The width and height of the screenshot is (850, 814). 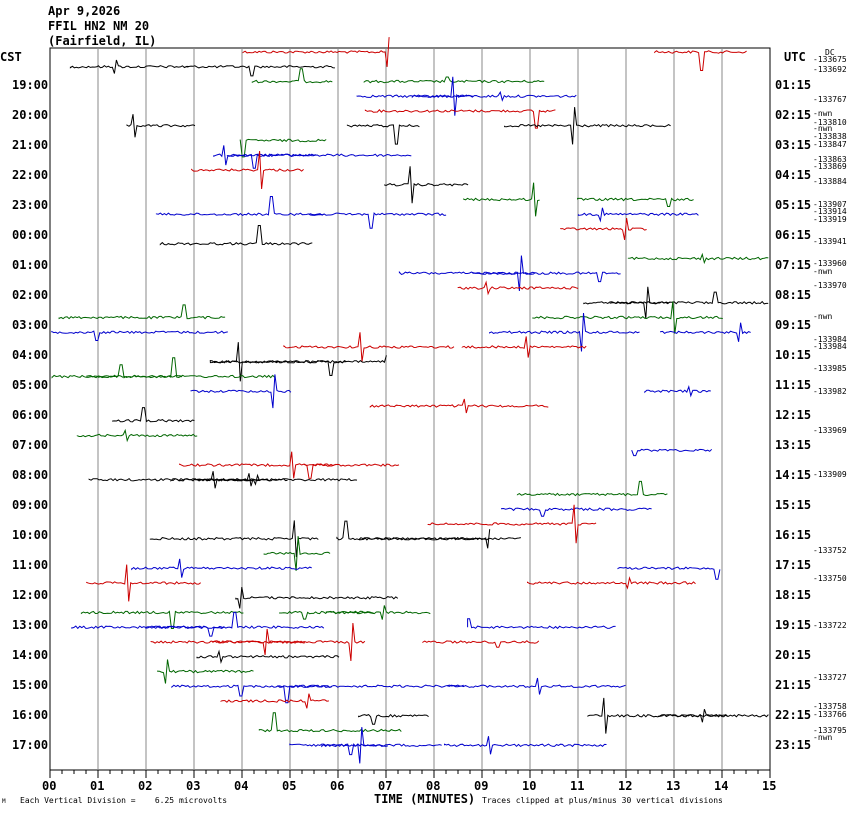 What do you see at coordinates (793, 535) in the screenshot?
I see `right-time-label: 16:15` at bounding box center [793, 535].